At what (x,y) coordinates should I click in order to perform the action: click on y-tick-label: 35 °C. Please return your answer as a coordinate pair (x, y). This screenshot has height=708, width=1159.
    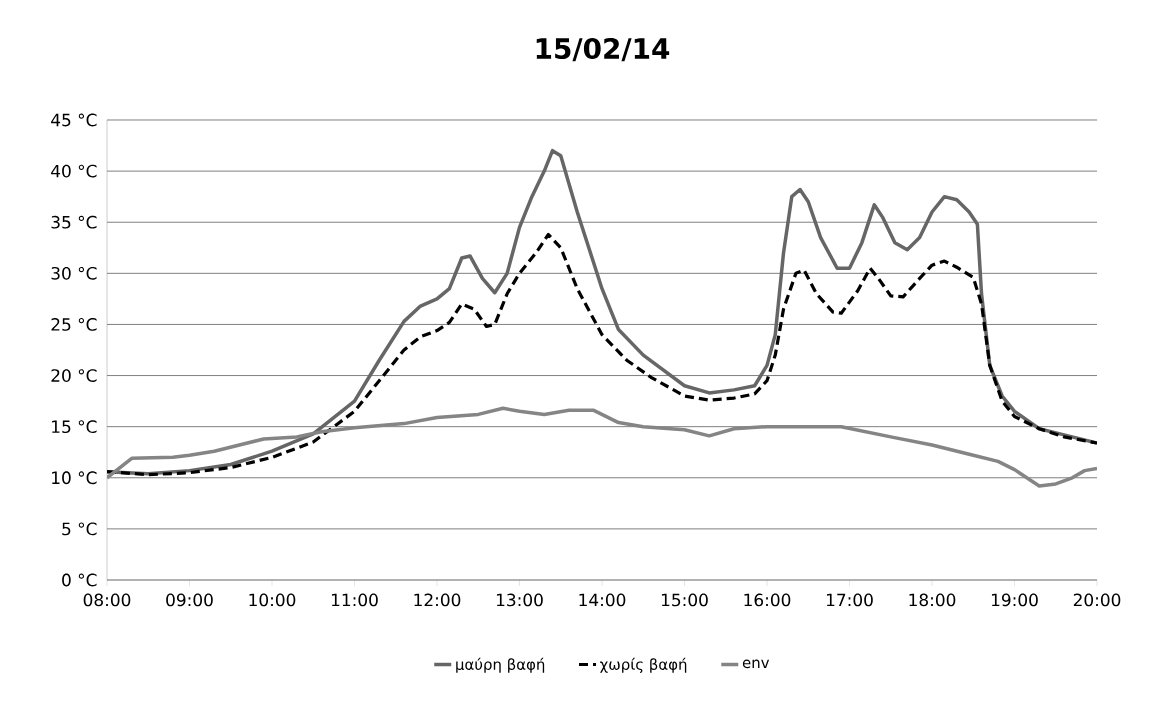
    Looking at the image, I should click on (74, 222).